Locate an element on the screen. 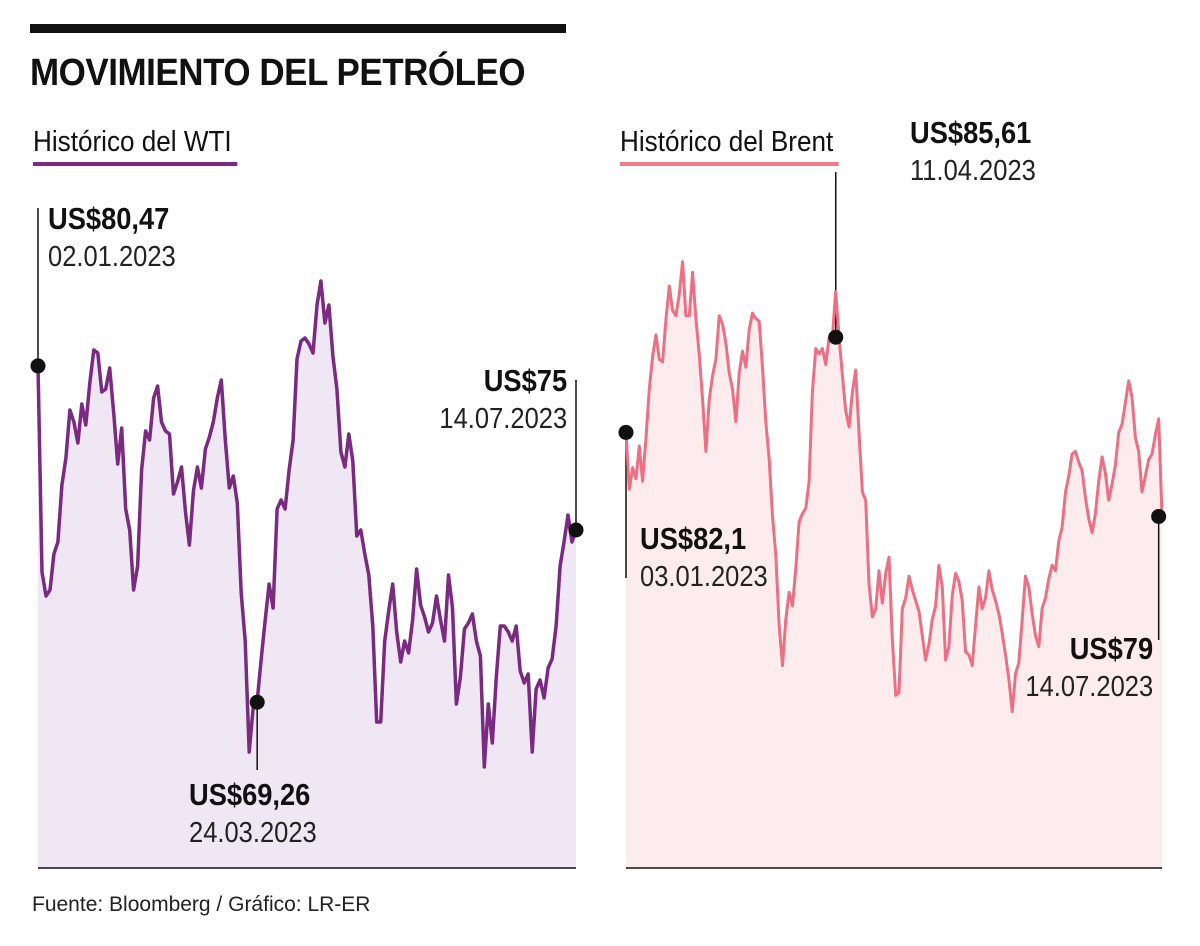  wti-annotation-start: US$80,47 02.01.2023 is located at coordinates (112, 238).